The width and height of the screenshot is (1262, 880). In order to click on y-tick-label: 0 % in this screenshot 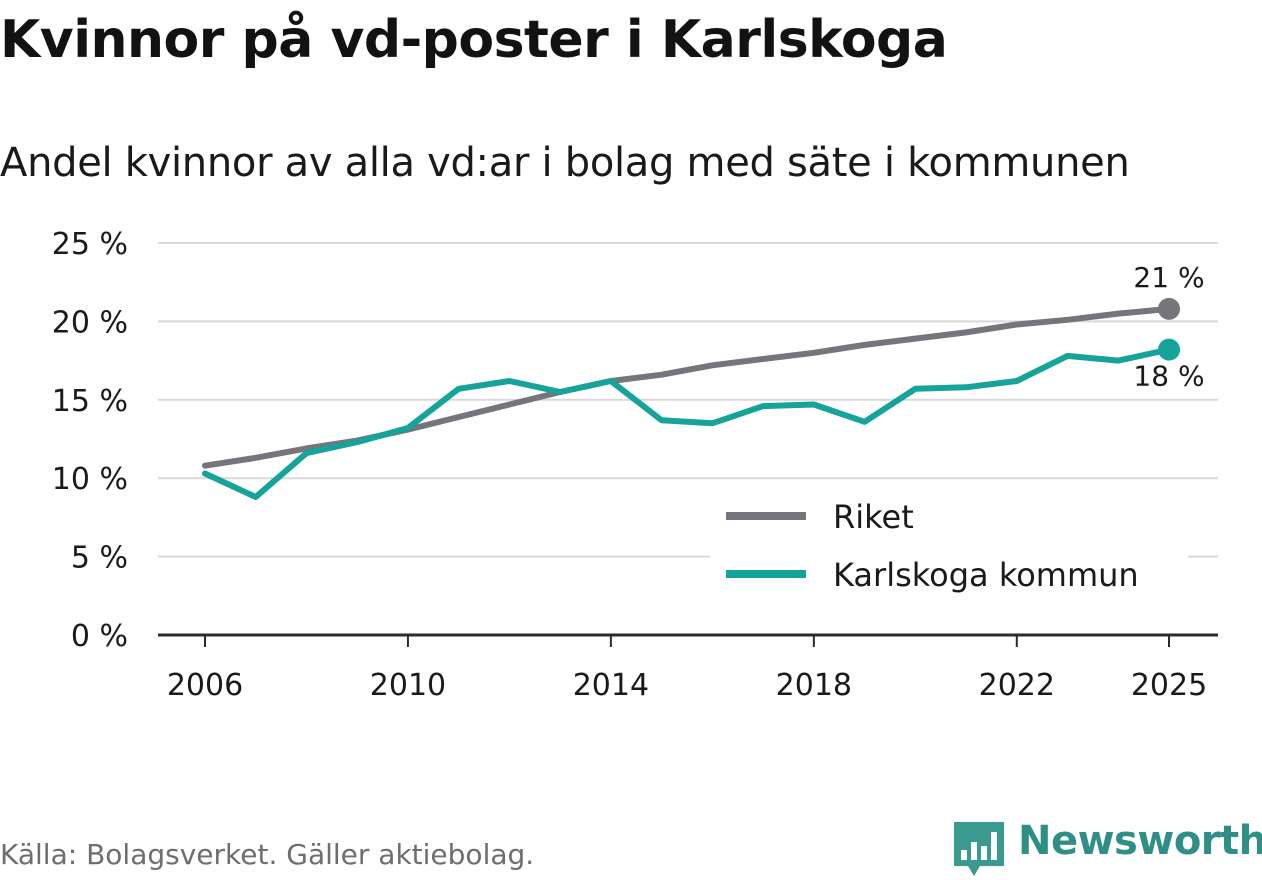, I will do `click(99, 636)`.